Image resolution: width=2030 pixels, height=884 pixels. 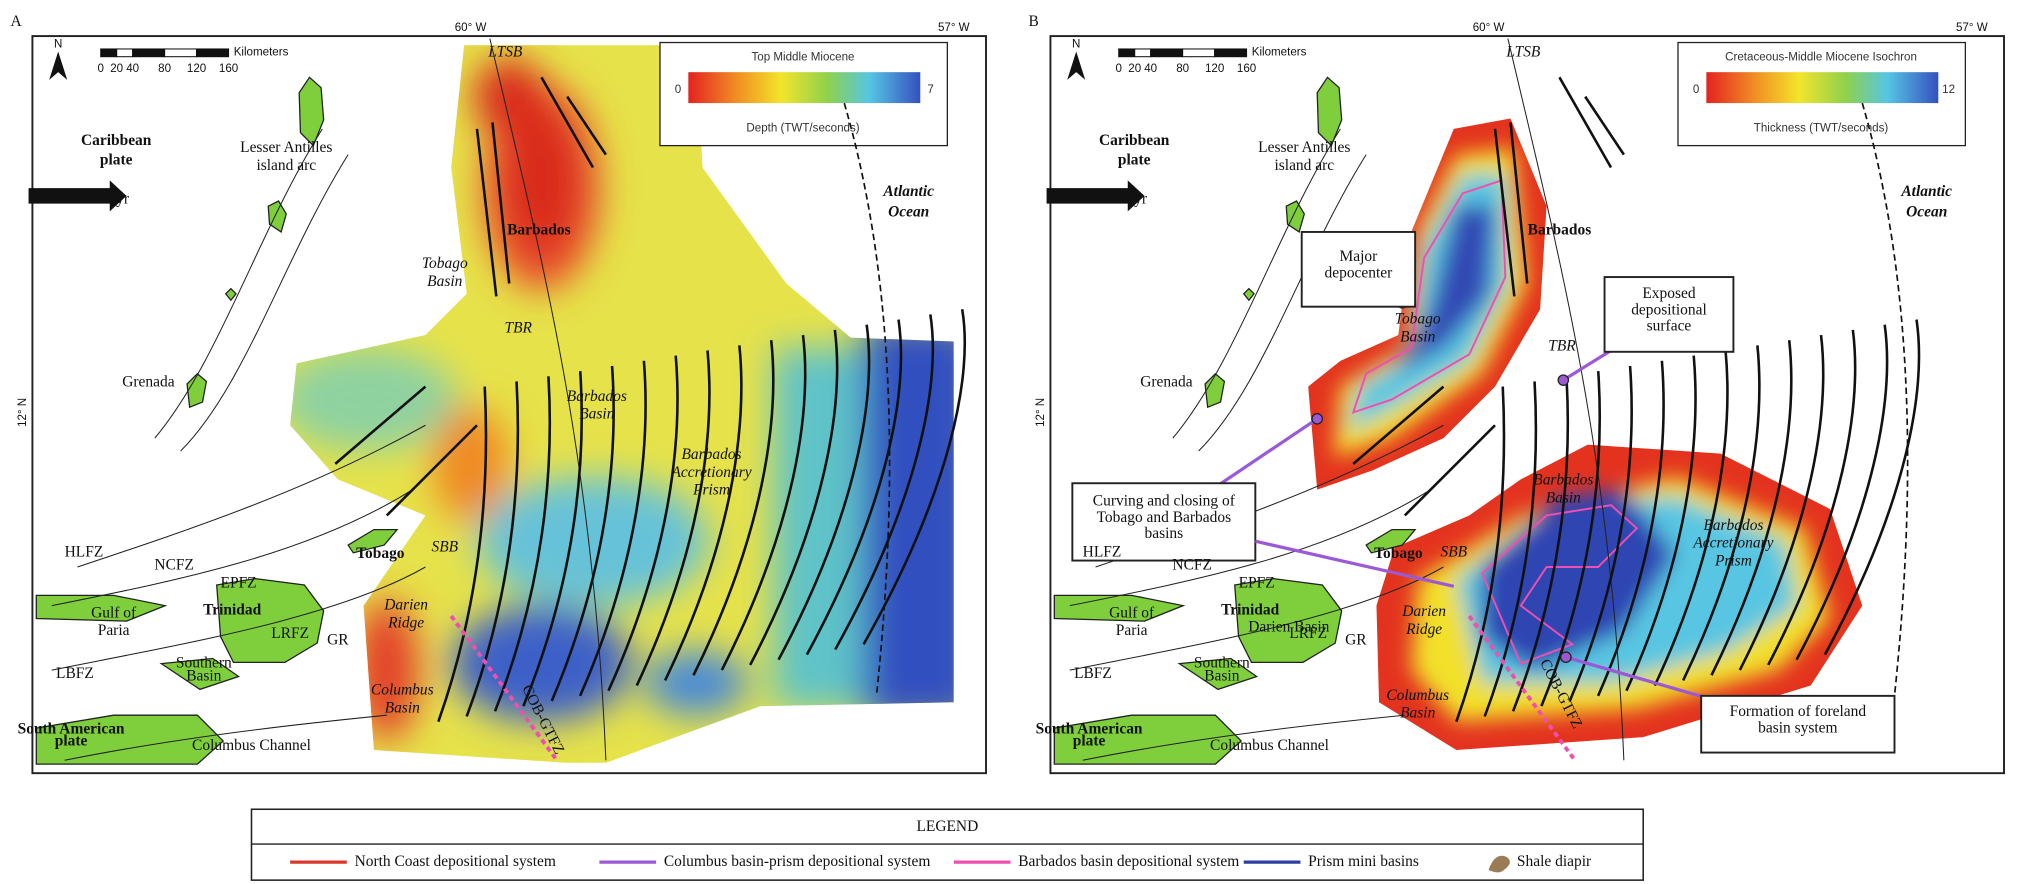 What do you see at coordinates (1885, 399) in the screenshot?
I see `subduction-front` at bounding box center [1885, 399].